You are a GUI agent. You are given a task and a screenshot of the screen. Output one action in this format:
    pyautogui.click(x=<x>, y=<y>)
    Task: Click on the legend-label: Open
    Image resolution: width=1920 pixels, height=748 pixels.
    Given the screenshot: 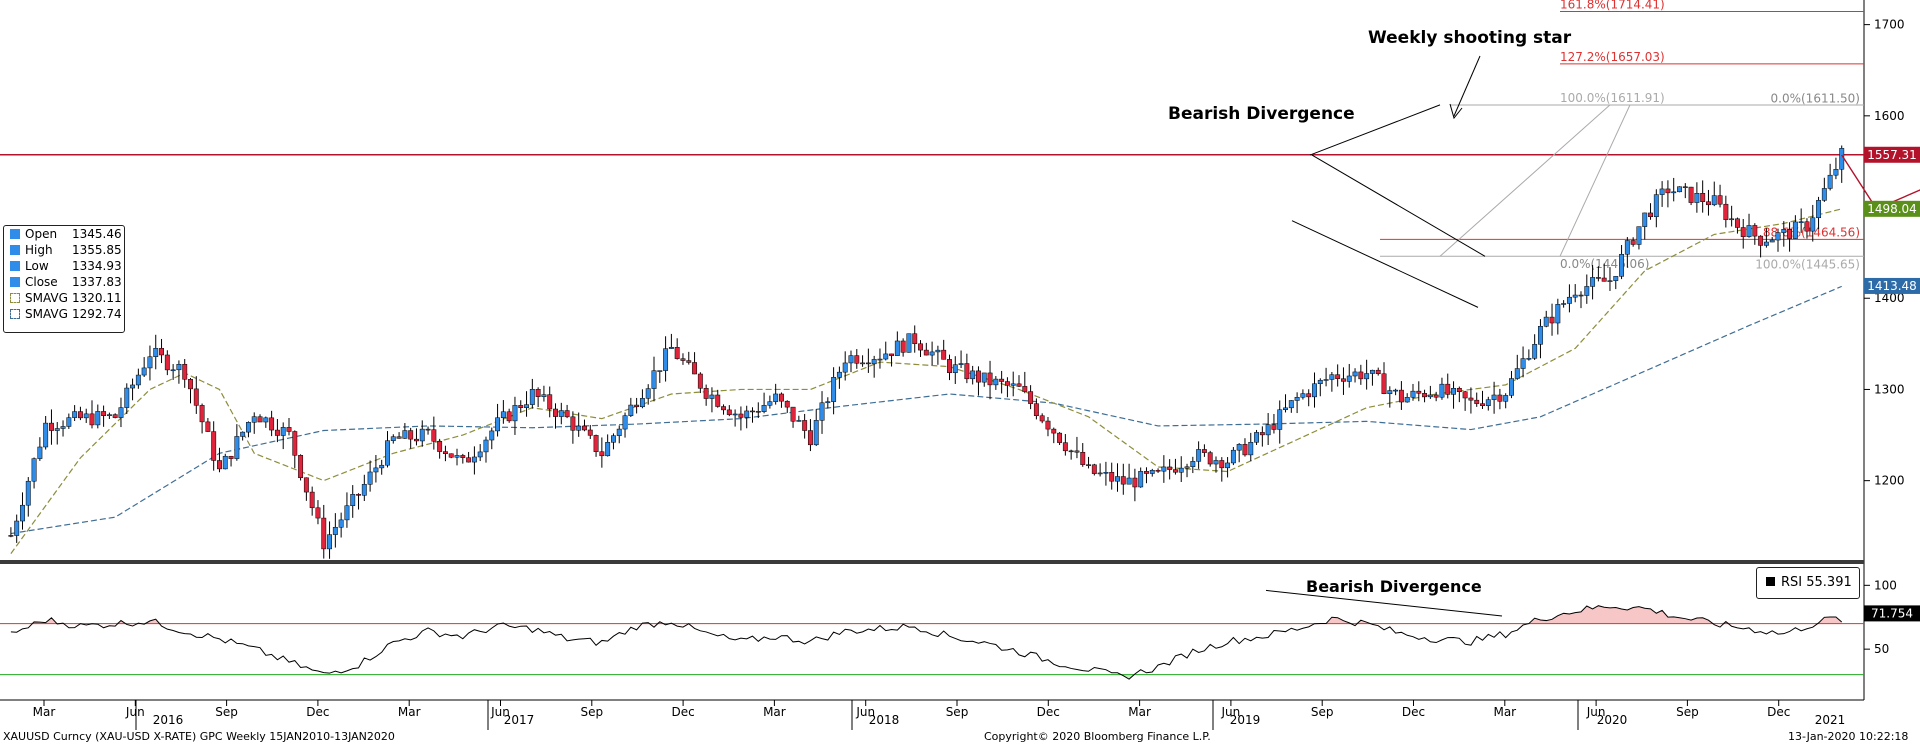 What is the action you would take?
    pyautogui.click(x=41, y=234)
    